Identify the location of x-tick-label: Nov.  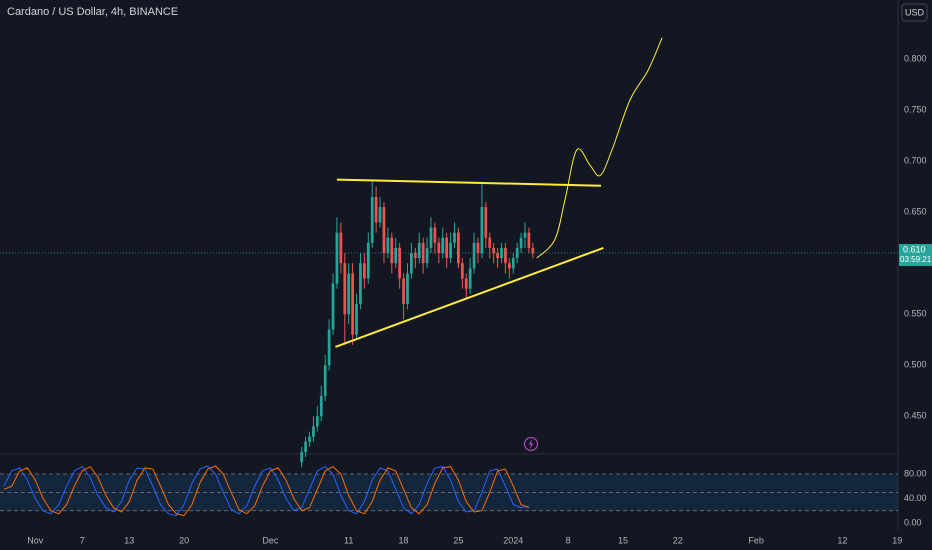
(35, 540).